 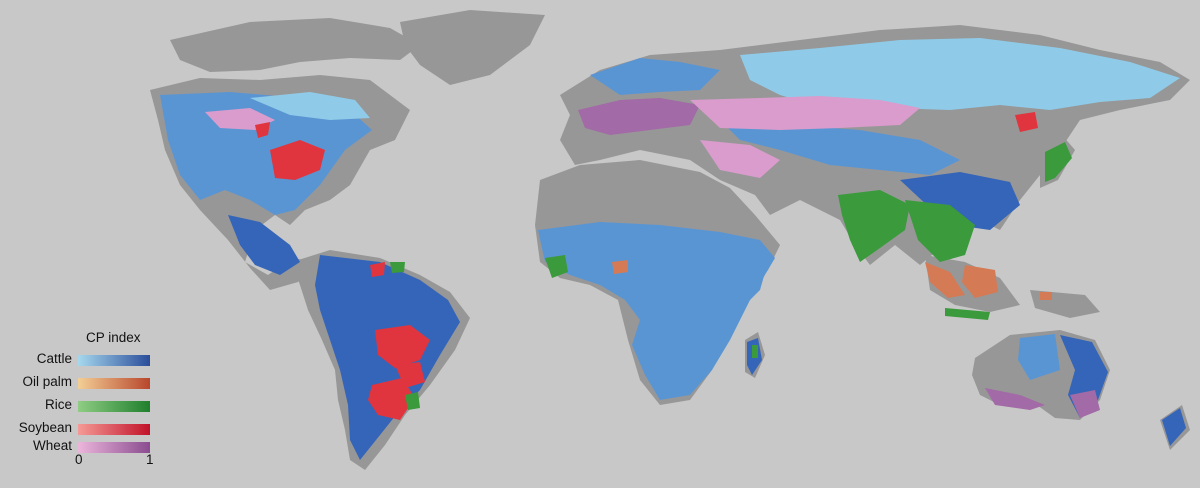 What do you see at coordinates (874, 226) in the screenshot?
I see `rice-region-india` at bounding box center [874, 226].